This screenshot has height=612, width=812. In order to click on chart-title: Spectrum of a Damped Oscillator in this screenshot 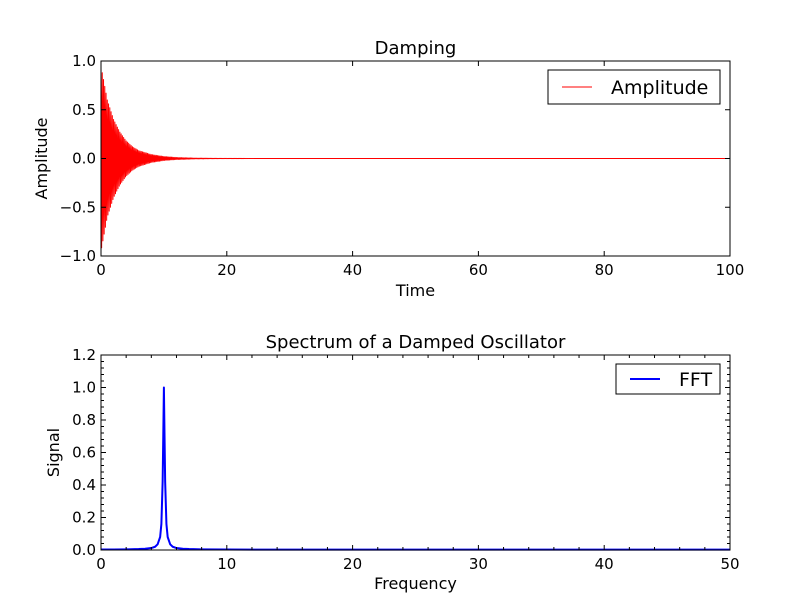, I will do `click(416, 342)`.